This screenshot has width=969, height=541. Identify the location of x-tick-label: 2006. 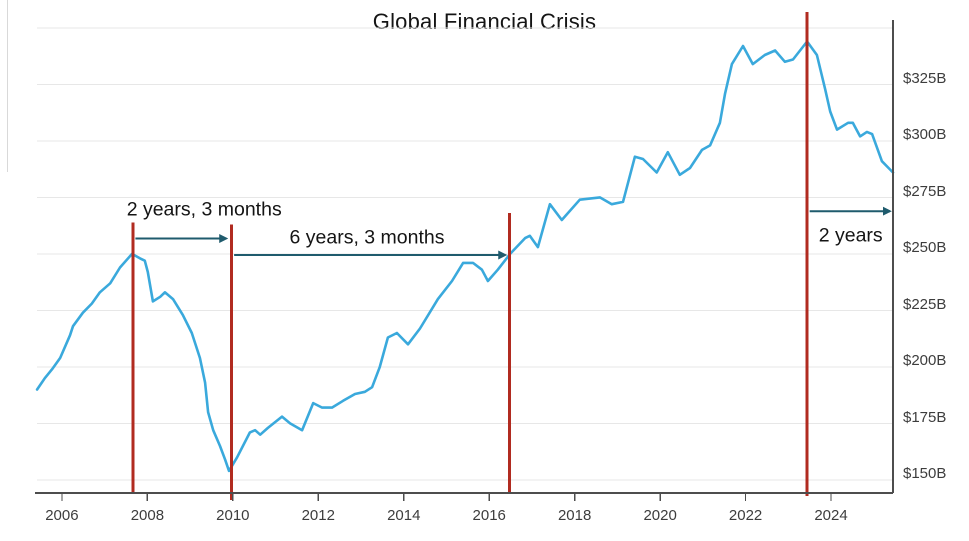
(62, 515).